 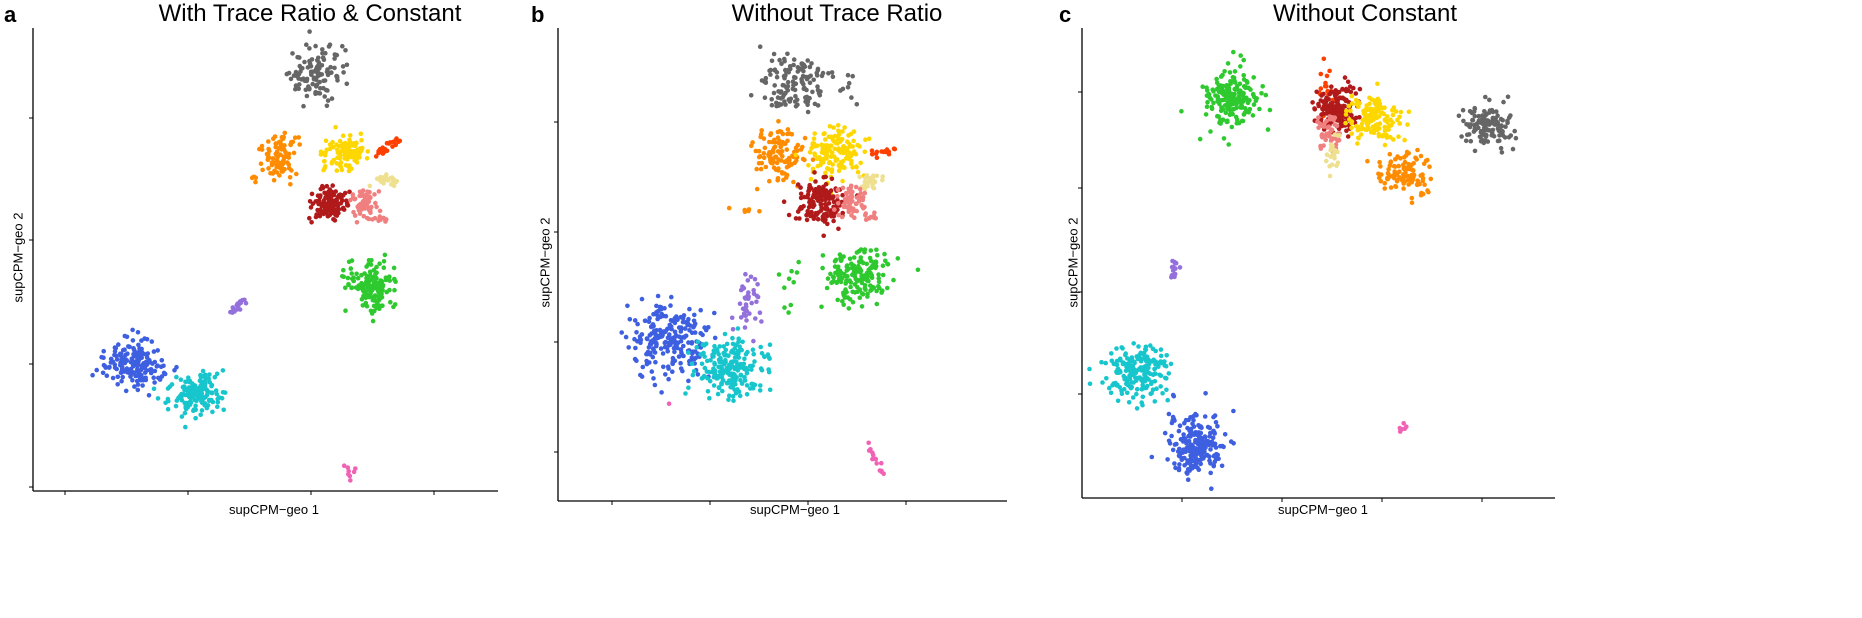 What do you see at coordinates (1130, 376) in the screenshot?
I see `cluster-cyan` at bounding box center [1130, 376].